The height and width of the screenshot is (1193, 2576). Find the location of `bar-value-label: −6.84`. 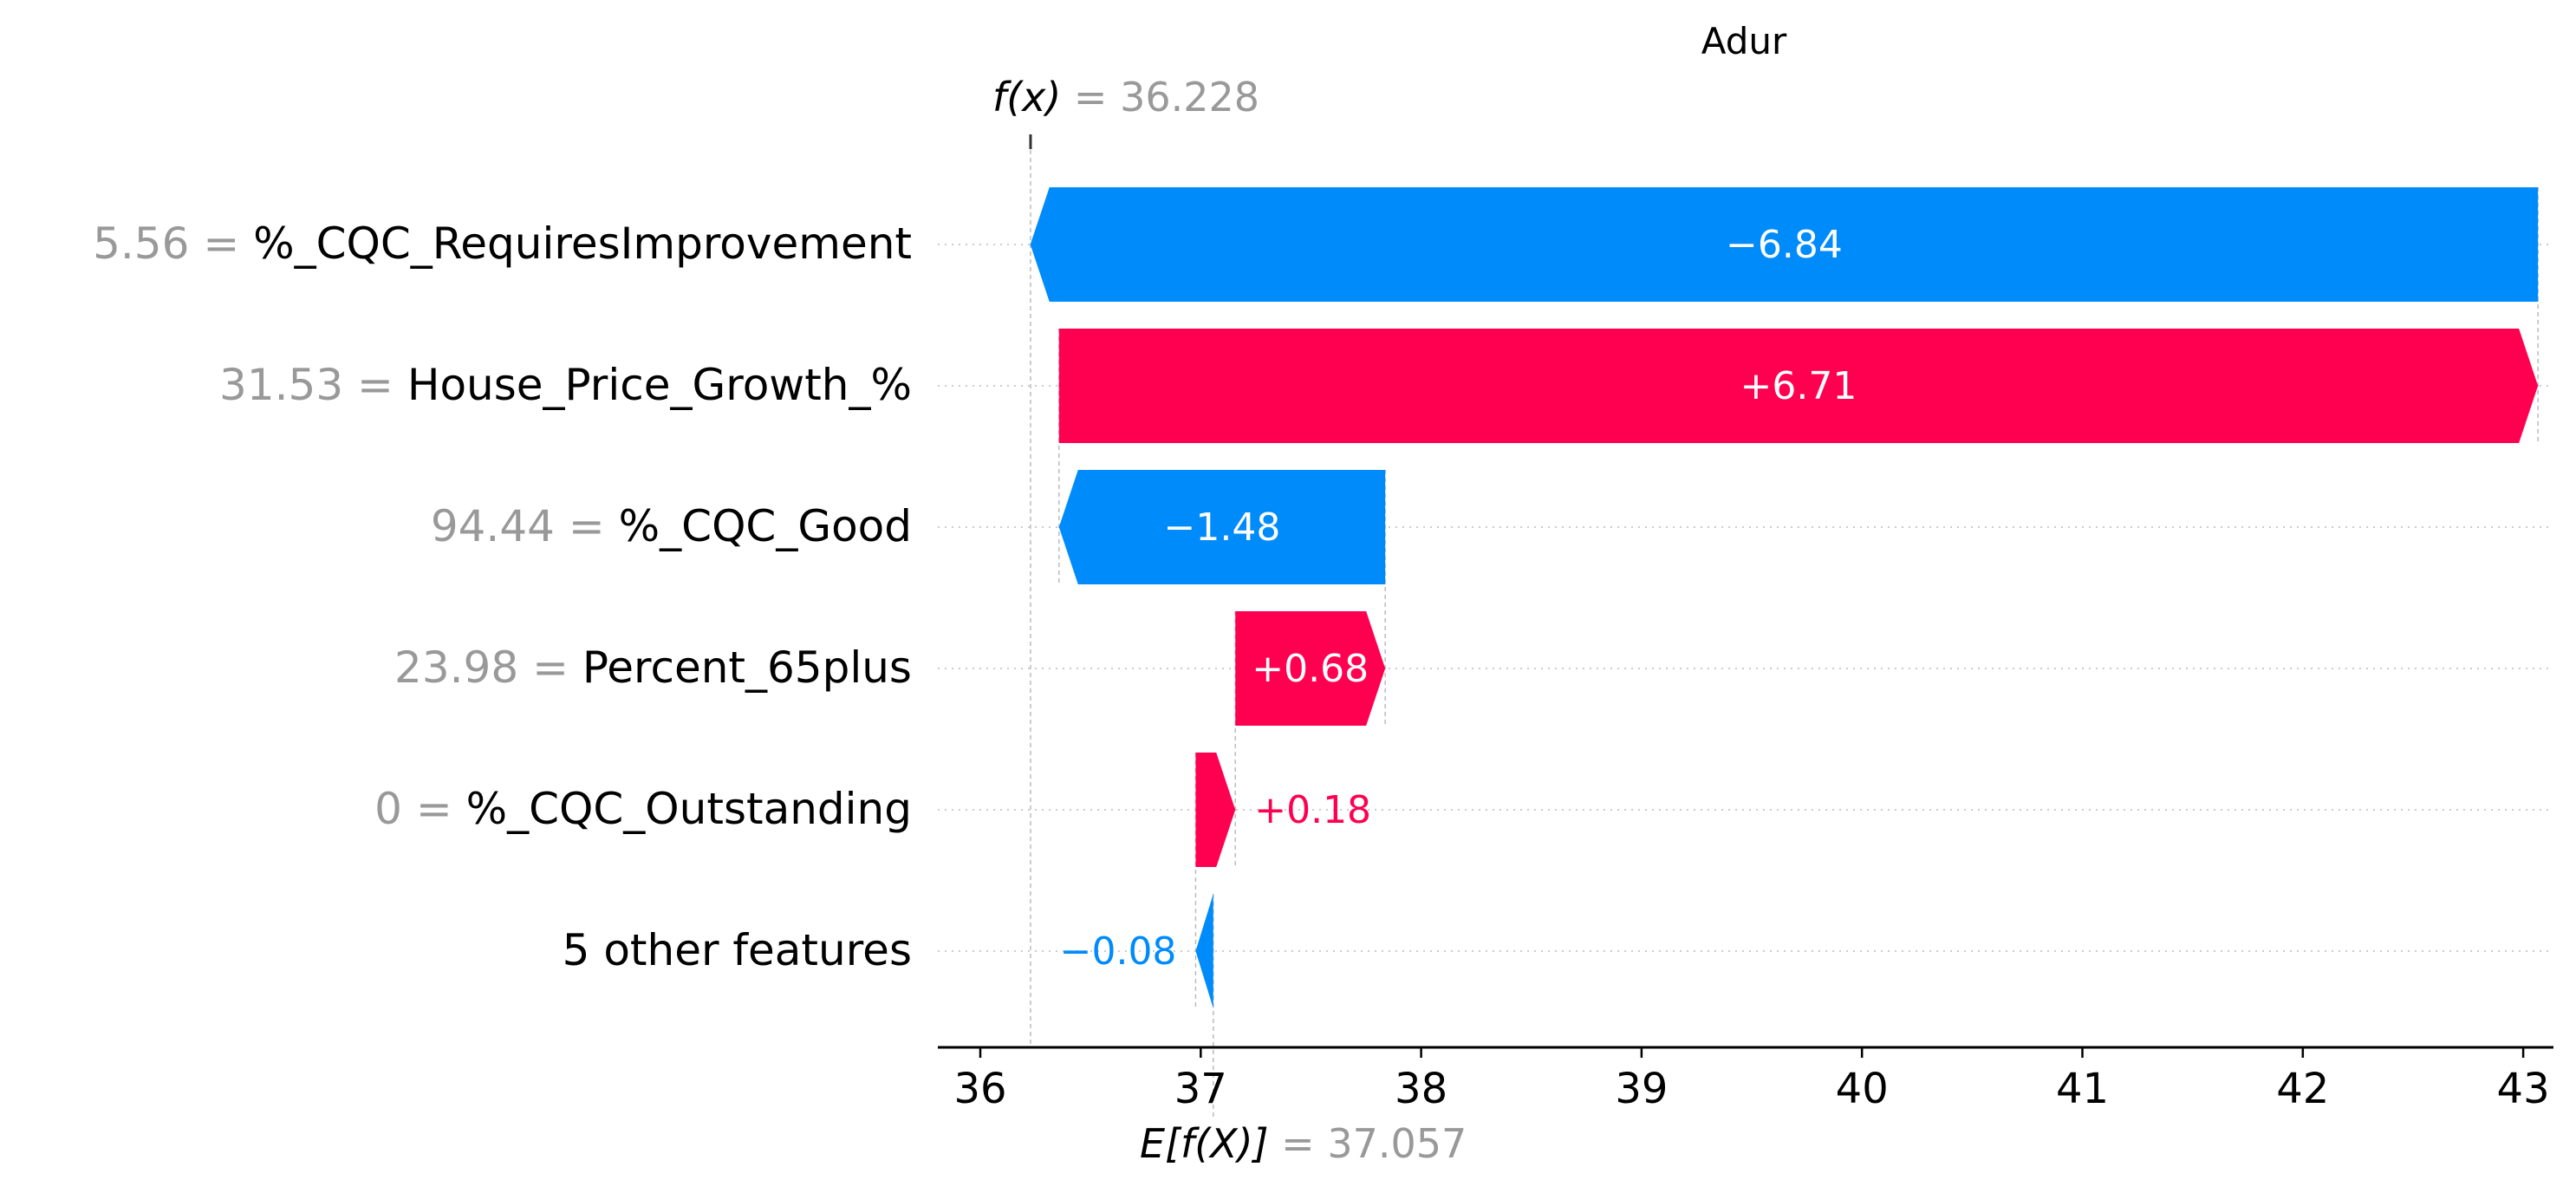

bar-value-label: −6.84 is located at coordinates (1784, 245).